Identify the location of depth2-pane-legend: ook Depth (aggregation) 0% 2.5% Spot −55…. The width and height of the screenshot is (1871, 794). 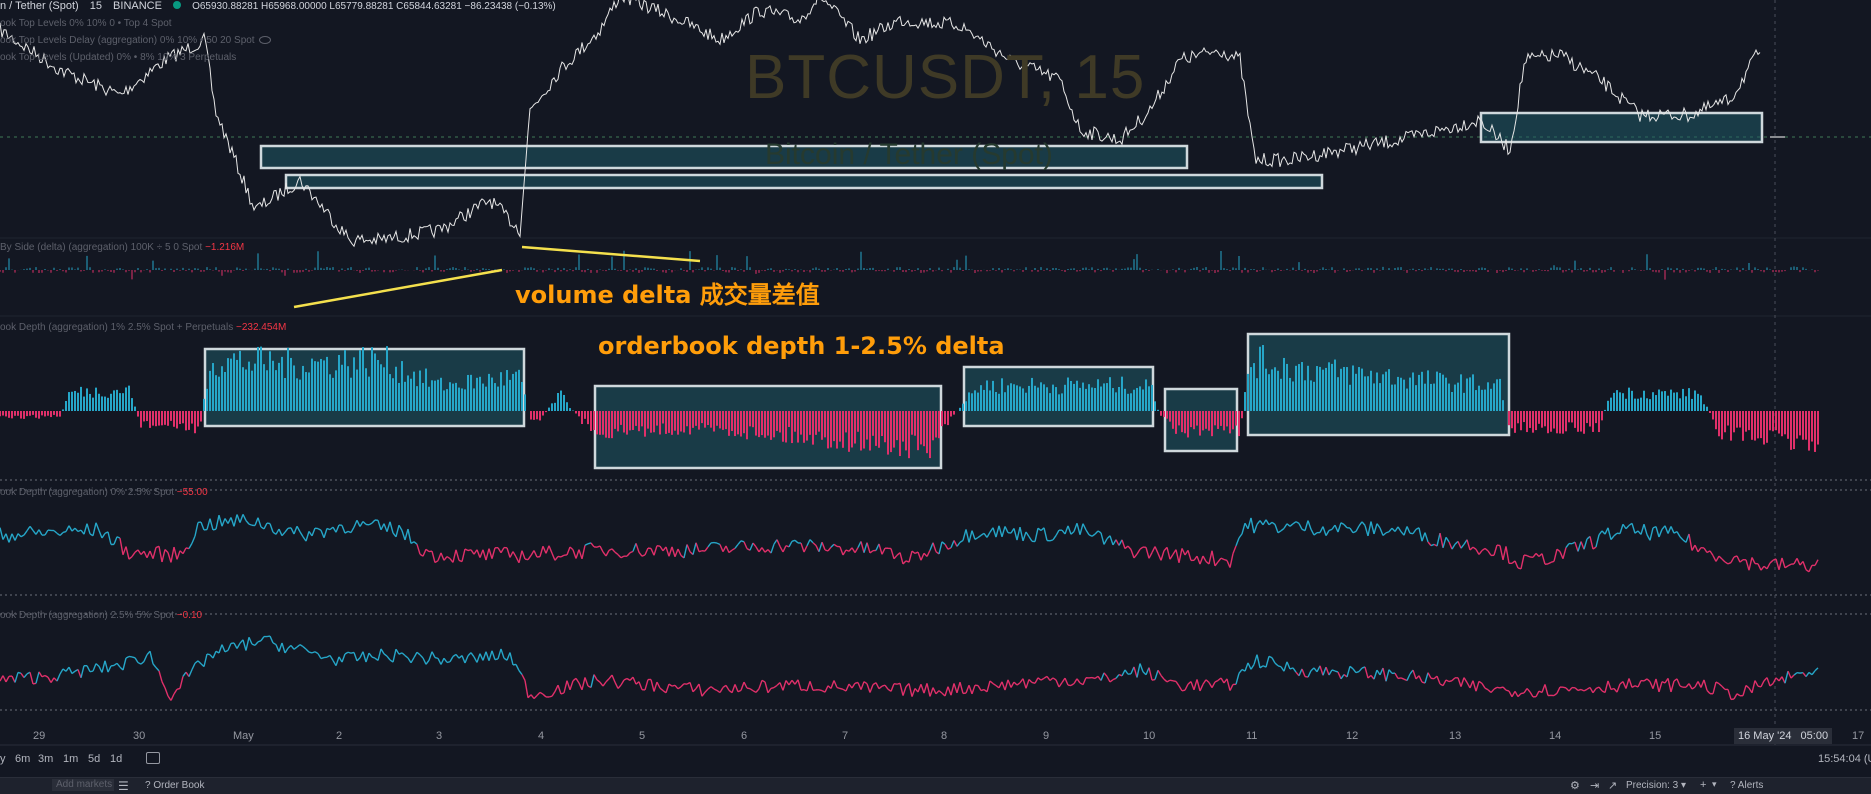
(104, 492).